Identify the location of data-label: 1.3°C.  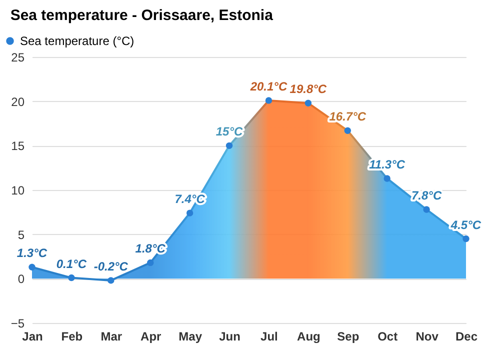
(32, 253).